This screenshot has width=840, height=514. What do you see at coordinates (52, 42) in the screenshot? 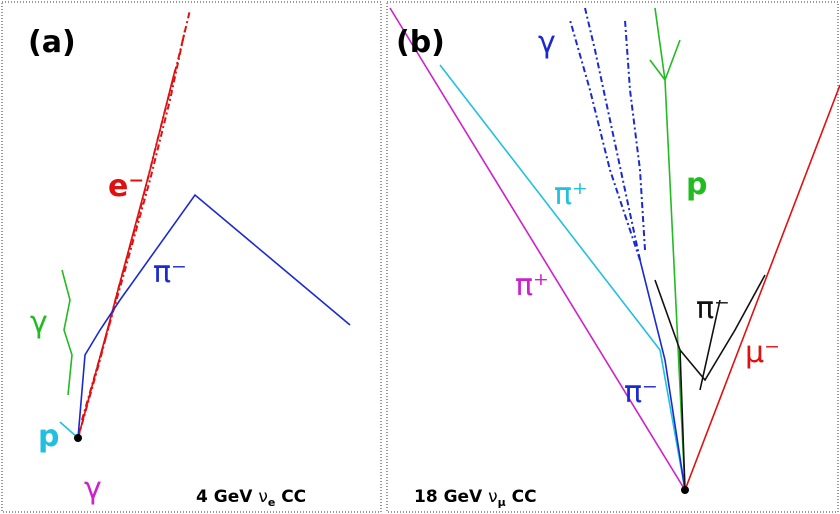
I see `panel-tag: (a)` at bounding box center [52, 42].